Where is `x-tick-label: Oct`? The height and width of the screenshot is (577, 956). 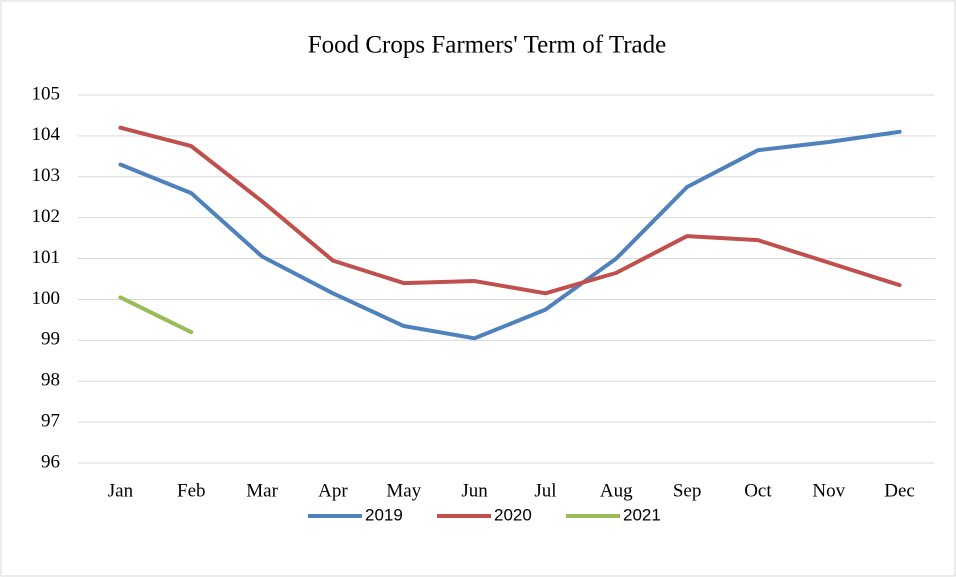
x-tick-label: Oct is located at coordinates (758, 490).